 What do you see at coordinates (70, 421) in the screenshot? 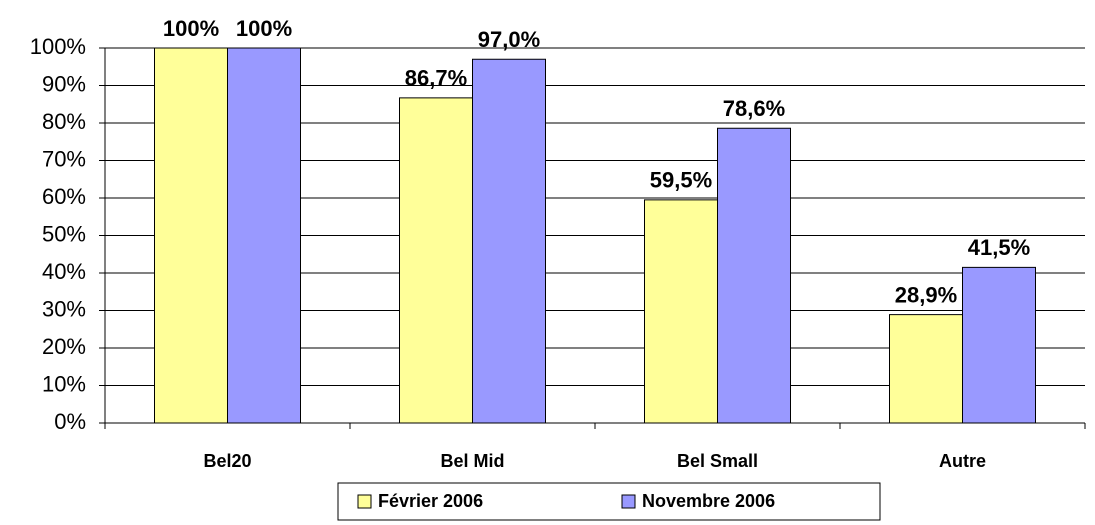
I see `y-tick-label: 0%` at bounding box center [70, 421].